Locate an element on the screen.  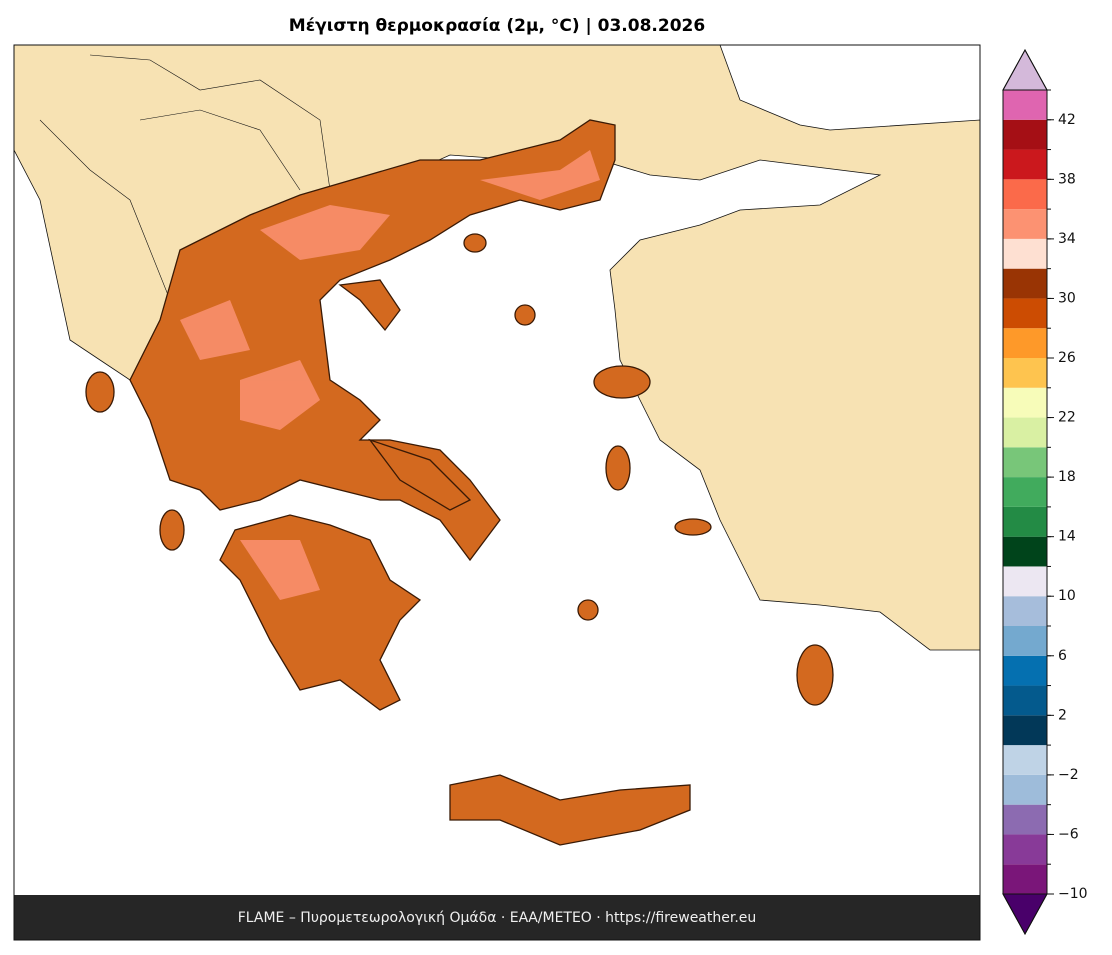
colorbar-tick-label: −6 is located at coordinates (1068, 834).